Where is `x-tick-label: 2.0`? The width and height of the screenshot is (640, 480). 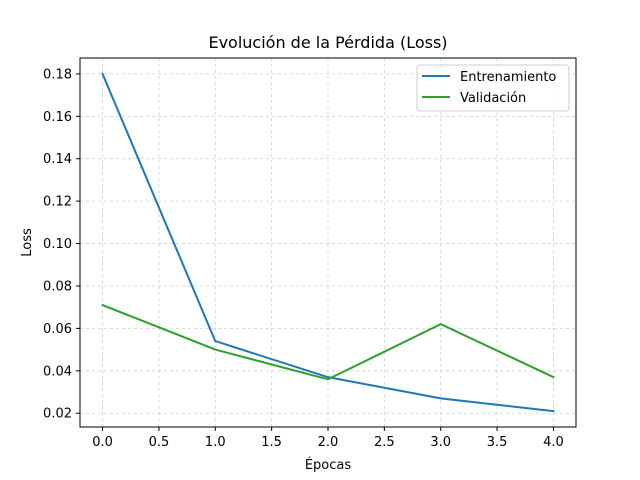 x-tick-label: 2.0 is located at coordinates (328, 442).